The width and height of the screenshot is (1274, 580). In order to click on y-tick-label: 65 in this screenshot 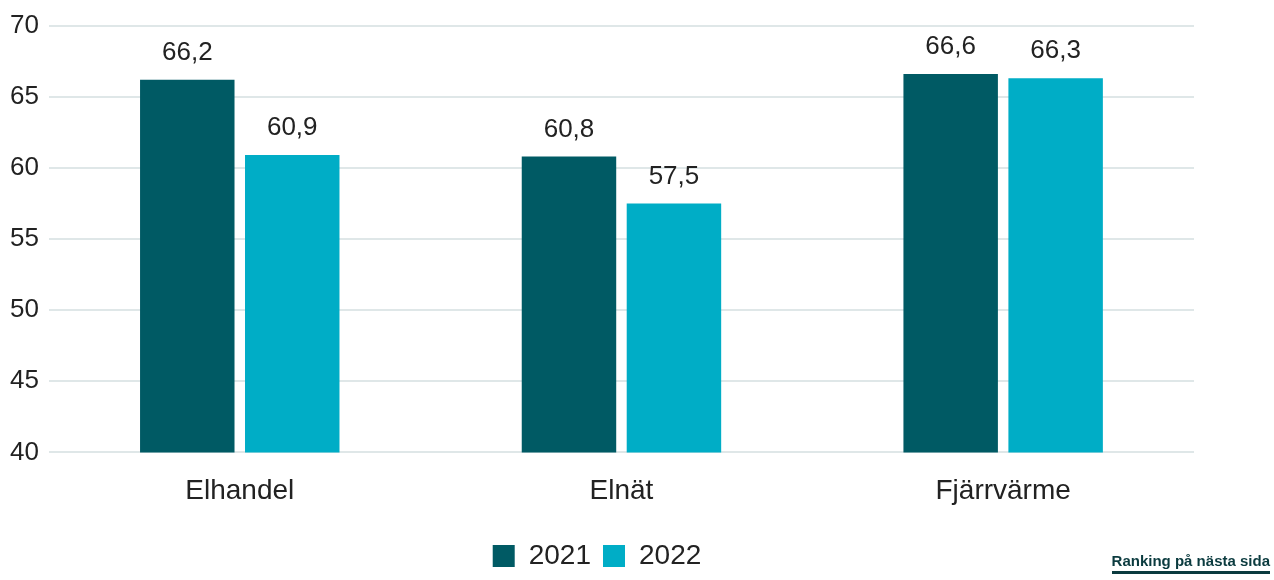, I will do `click(24, 94)`.